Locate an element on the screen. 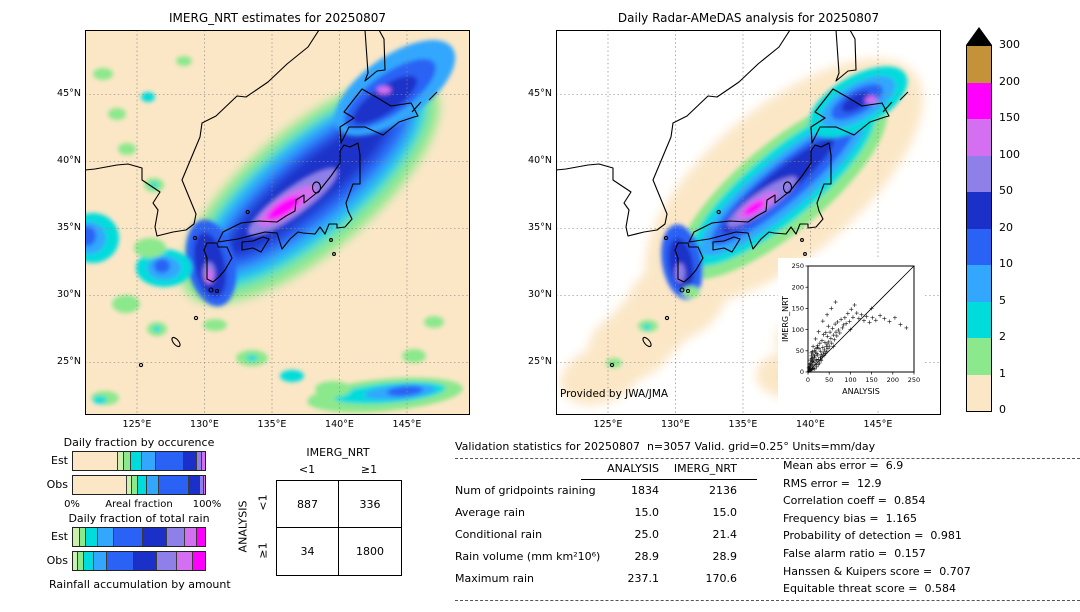  lat-tick-label: 45°N is located at coordinates (540, 94).